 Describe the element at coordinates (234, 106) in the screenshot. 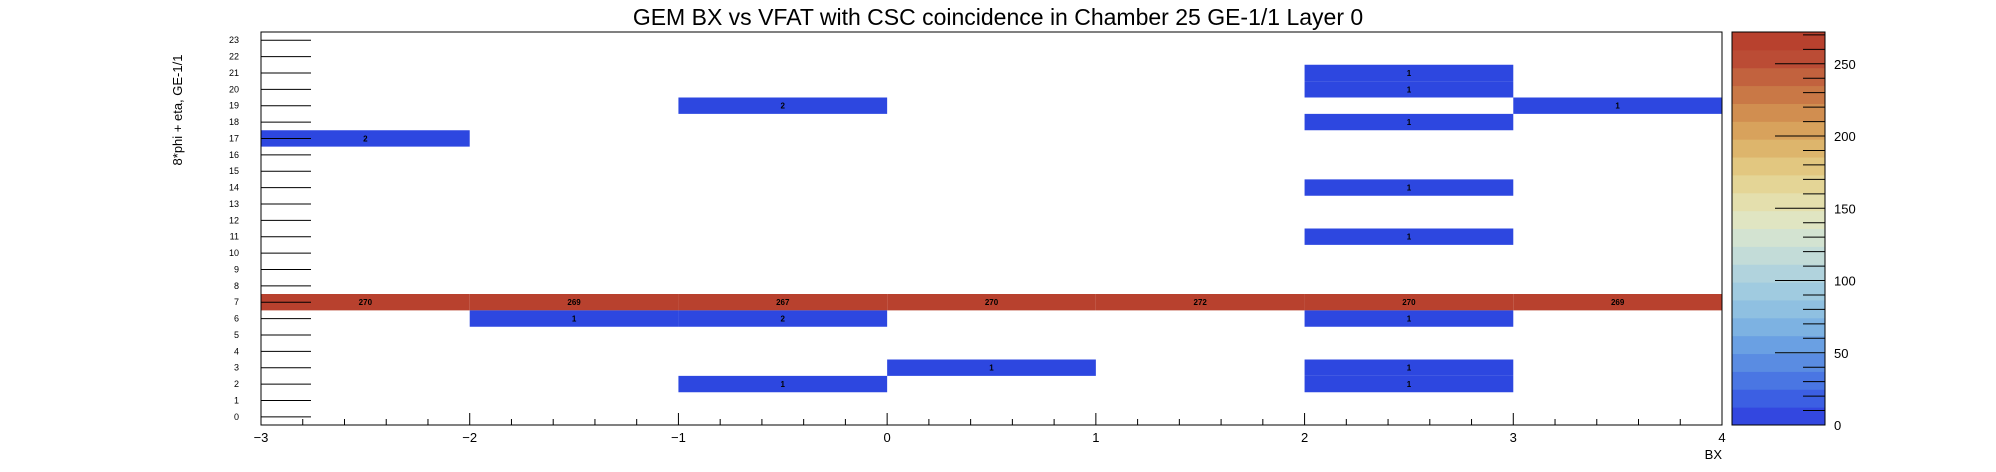

I see `y-tick-label: 19` at that location.